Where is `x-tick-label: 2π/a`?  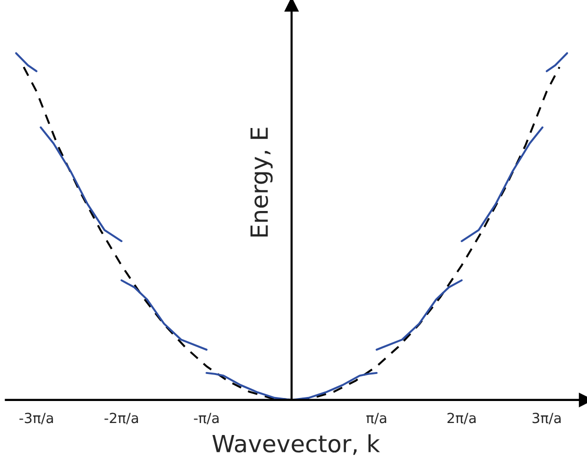 x-tick-label: 2π/a is located at coordinates (461, 418).